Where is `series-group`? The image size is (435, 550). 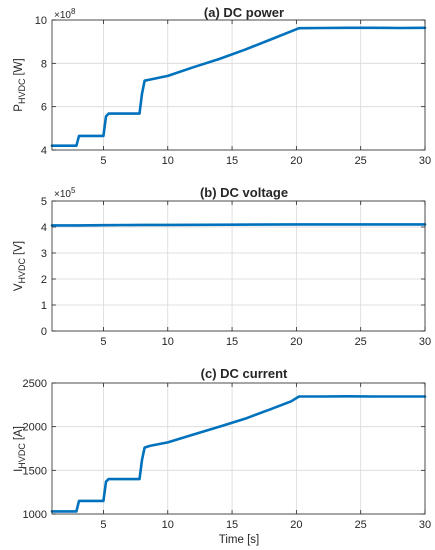
series-group is located at coordinates (238, 225).